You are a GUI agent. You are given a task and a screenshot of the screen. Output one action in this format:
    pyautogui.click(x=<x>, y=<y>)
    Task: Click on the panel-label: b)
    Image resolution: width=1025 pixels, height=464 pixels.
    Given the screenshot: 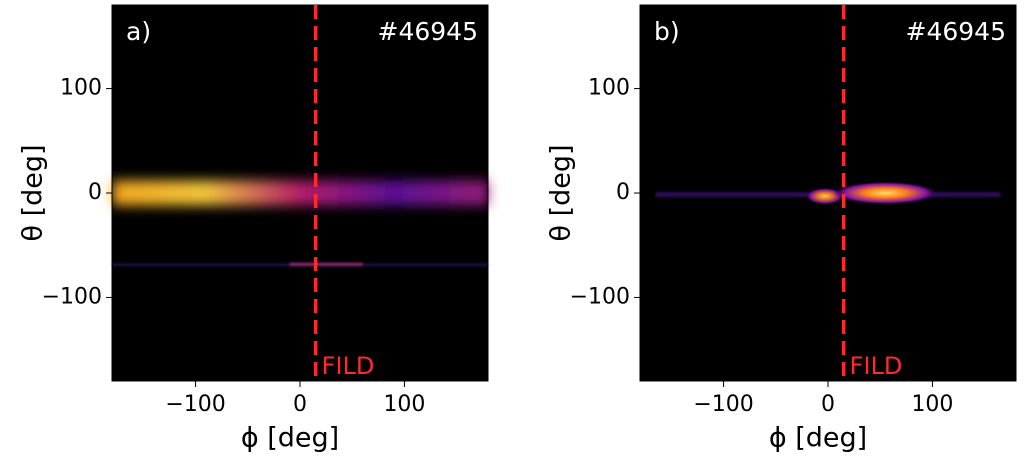 What is the action you would take?
    pyautogui.click(x=667, y=31)
    